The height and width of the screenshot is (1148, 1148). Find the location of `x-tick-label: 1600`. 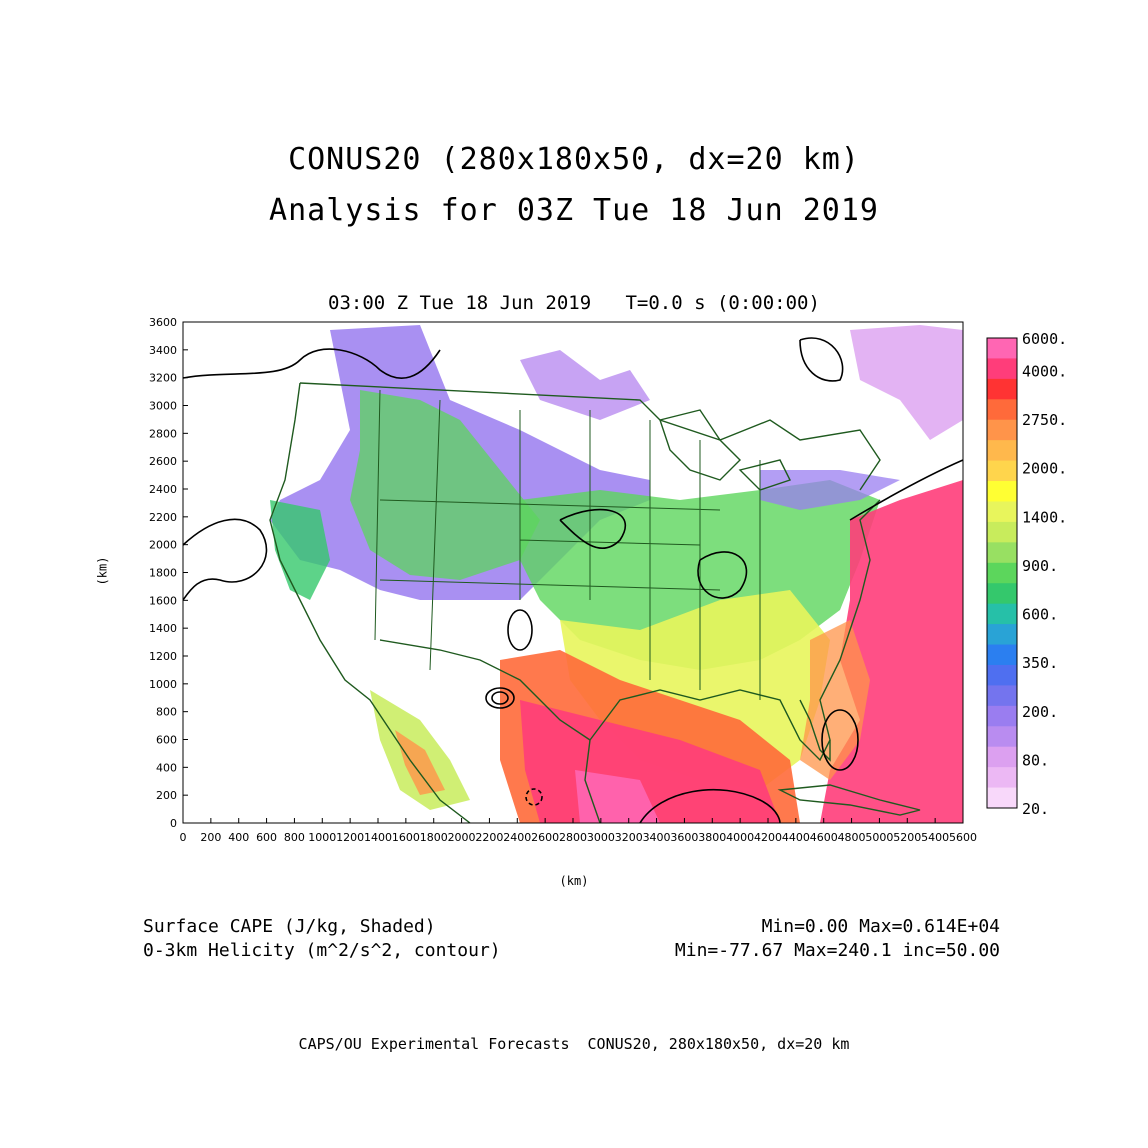

x-tick-label: 1600 is located at coordinates (406, 837).